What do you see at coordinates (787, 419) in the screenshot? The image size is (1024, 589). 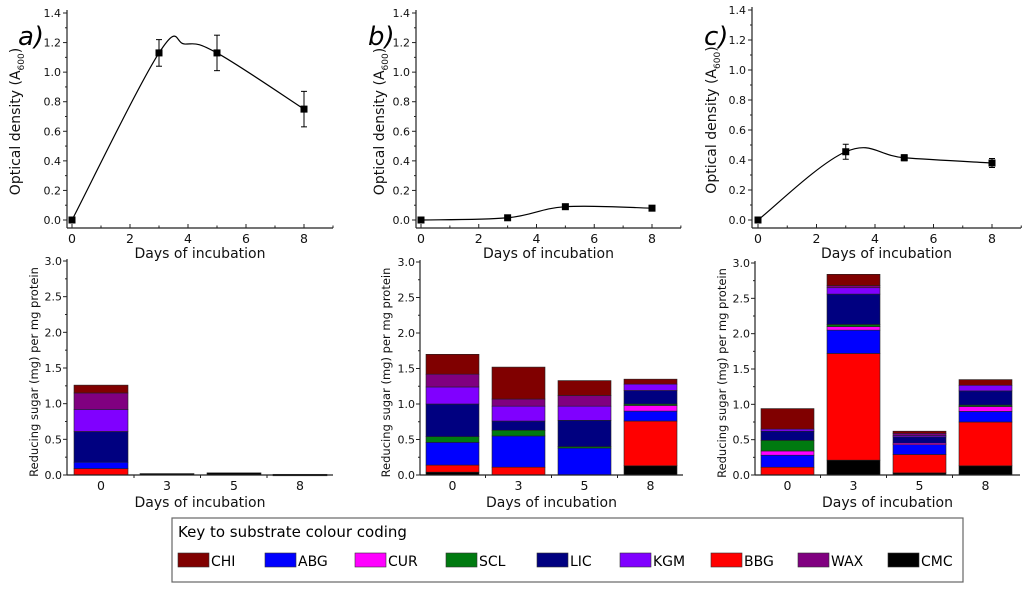 I see `bar-segment-chi` at bounding box center [787, 419].